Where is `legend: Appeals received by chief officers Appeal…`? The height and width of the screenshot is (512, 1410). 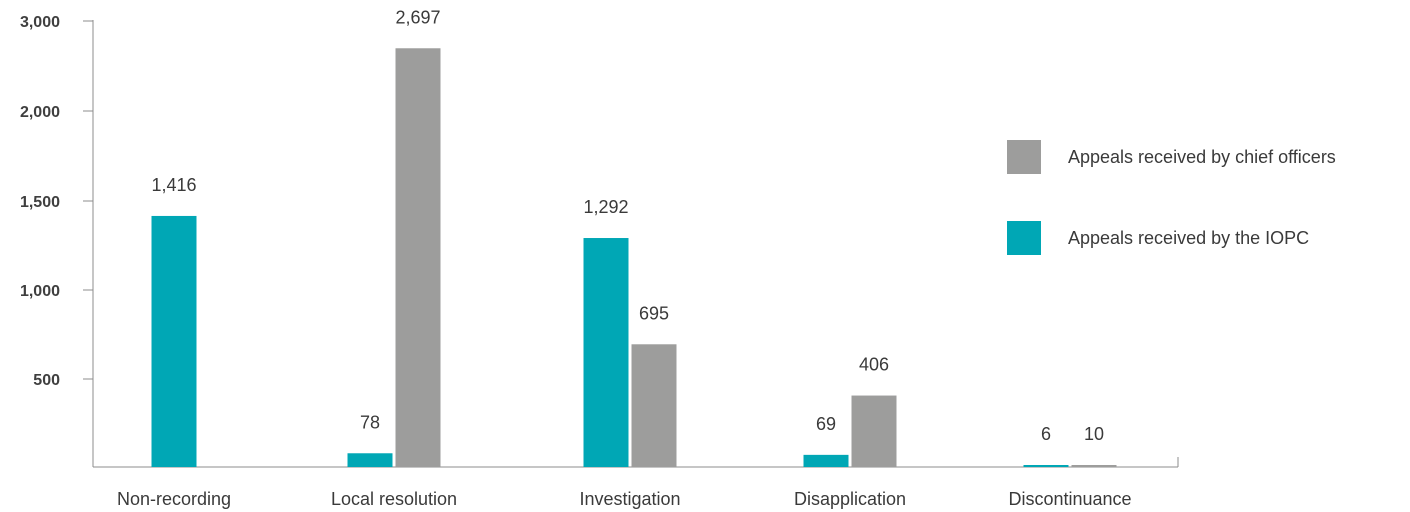
legend: Appeals received by chief officers Appeal… is located at coordinates (1171, 197).